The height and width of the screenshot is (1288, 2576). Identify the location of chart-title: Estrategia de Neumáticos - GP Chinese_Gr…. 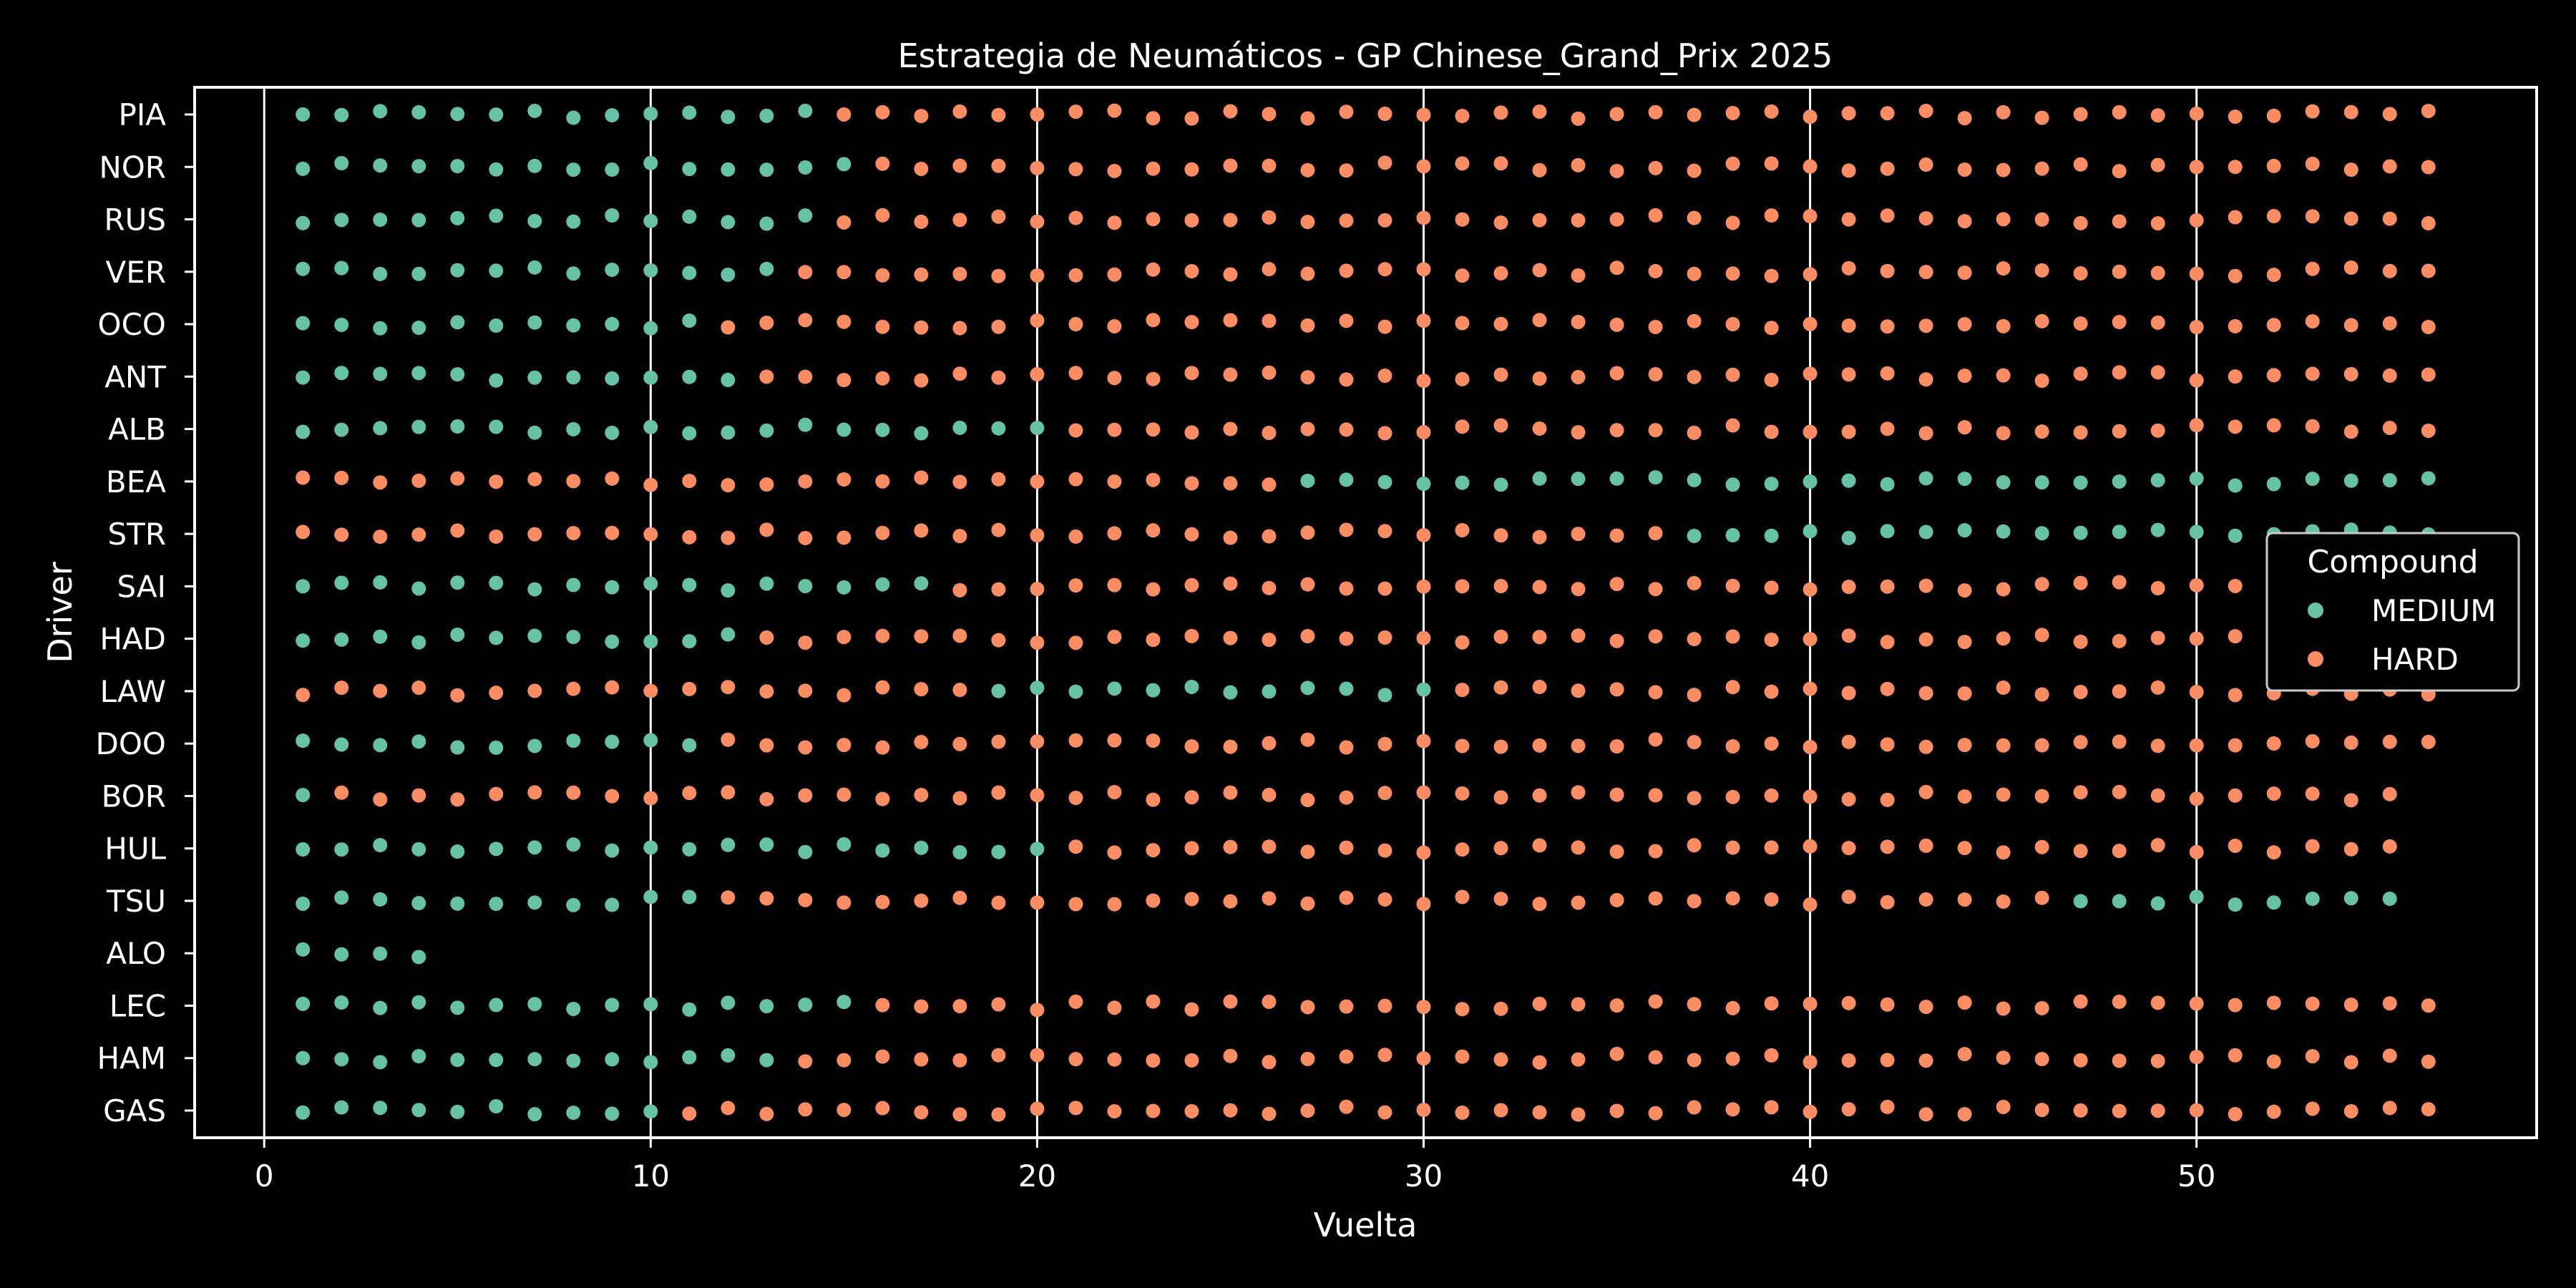
(1365, 55).